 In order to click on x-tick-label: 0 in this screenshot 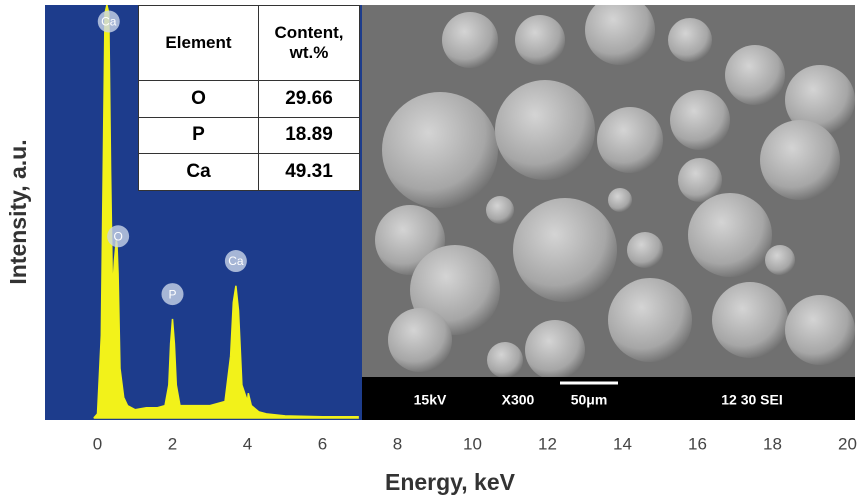, I will do `click(97, 443)`.